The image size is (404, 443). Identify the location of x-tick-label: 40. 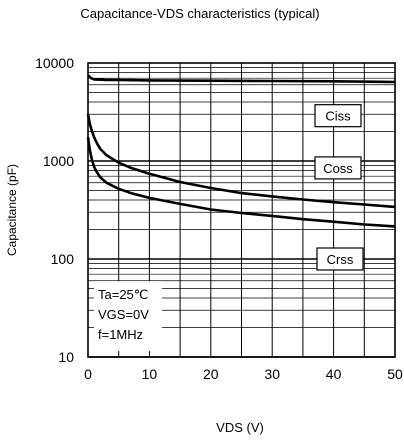
(334, 374).